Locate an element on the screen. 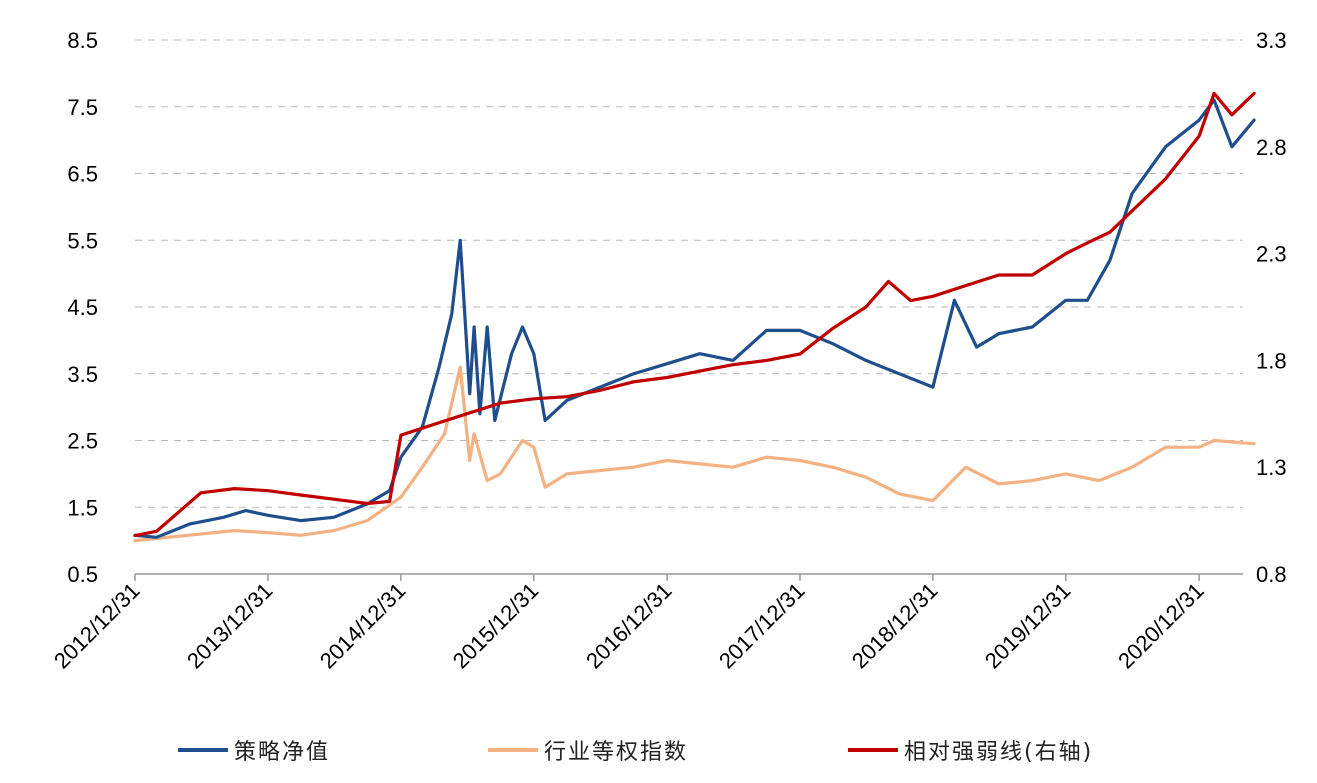 This screenshot has height=783, width=1317. right-axis-tick-label: 2.3 is located at coordinates (1271, 254).